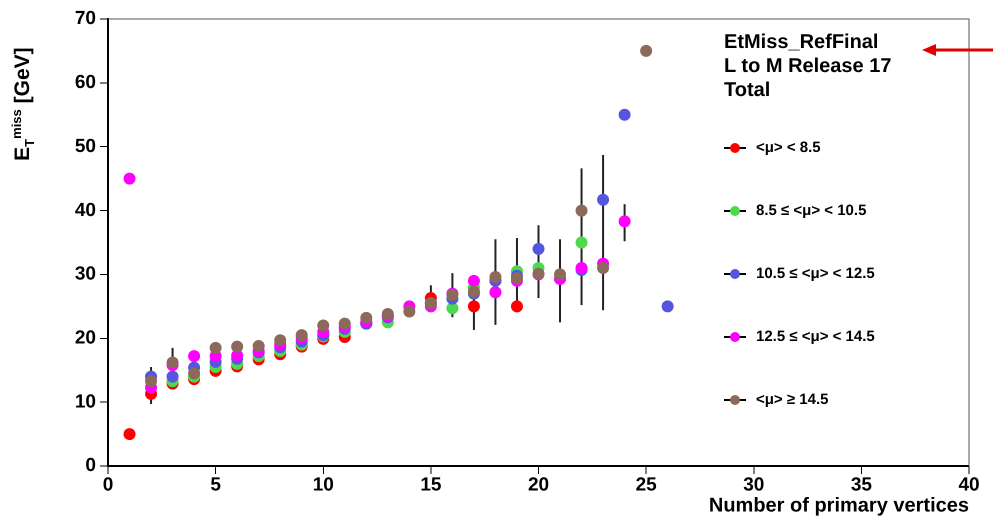  What do you see at coordinates (647, 485) in the screenshot?
I see `x-tick-label: 25` at bounding box center [647, 485].